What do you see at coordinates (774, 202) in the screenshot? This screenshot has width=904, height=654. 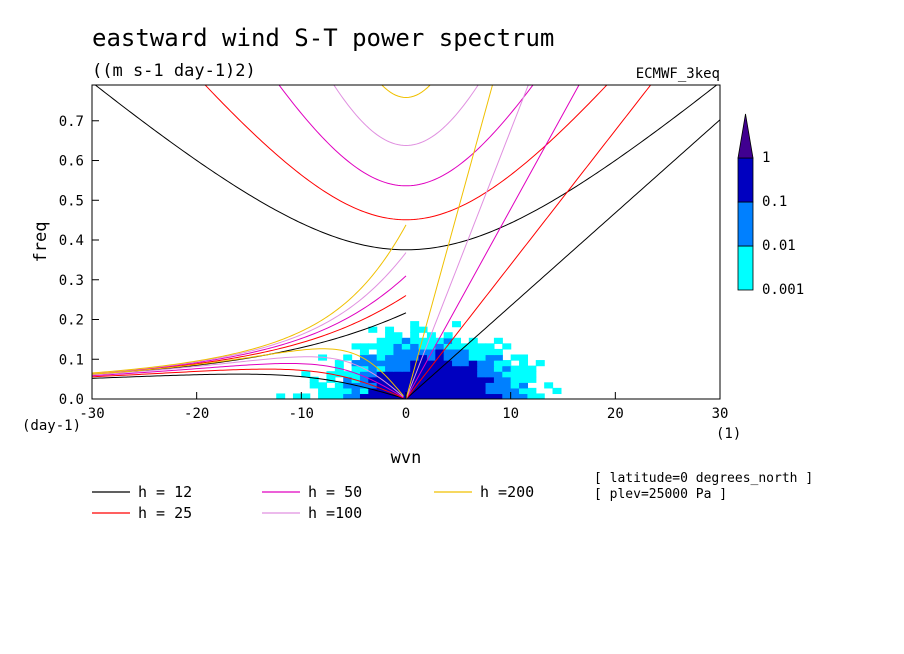 I see `colorbar-label: 0.1` at bounding box center [774, 202].